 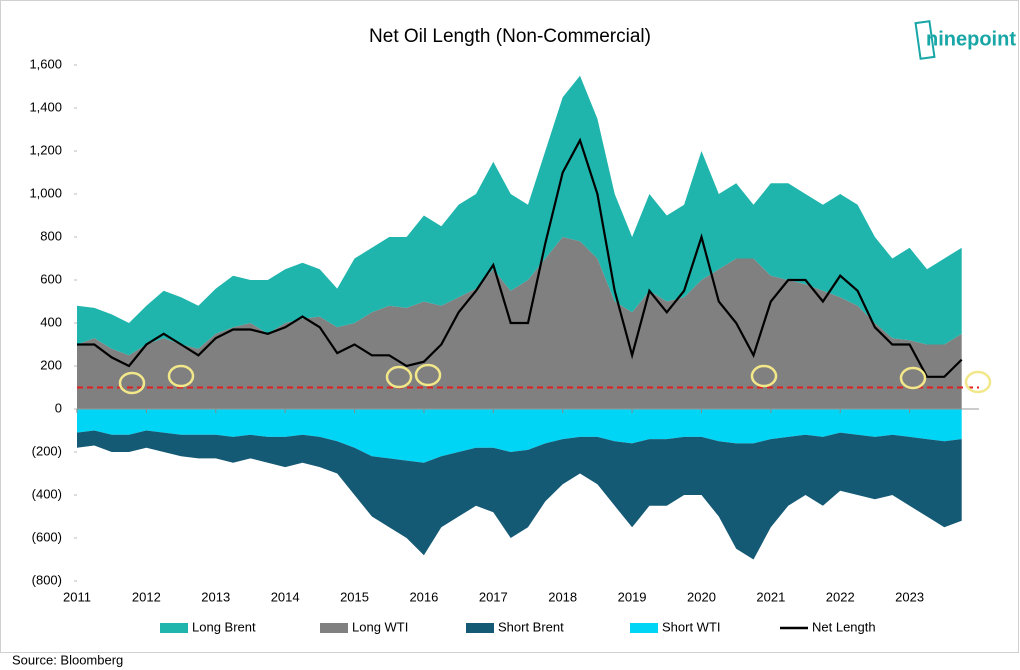 I want to click on x-tick-label: 2020, so click(x=701, y=596).